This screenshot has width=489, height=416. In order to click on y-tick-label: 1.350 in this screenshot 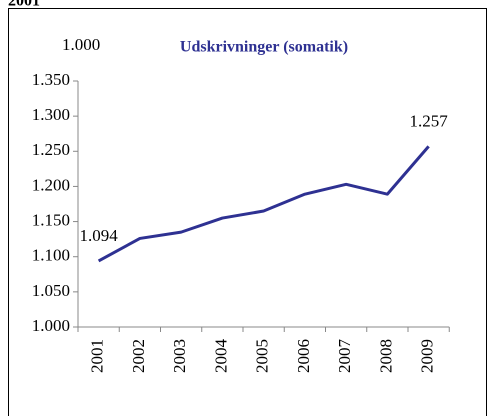, I will do `click(51, 79)`.